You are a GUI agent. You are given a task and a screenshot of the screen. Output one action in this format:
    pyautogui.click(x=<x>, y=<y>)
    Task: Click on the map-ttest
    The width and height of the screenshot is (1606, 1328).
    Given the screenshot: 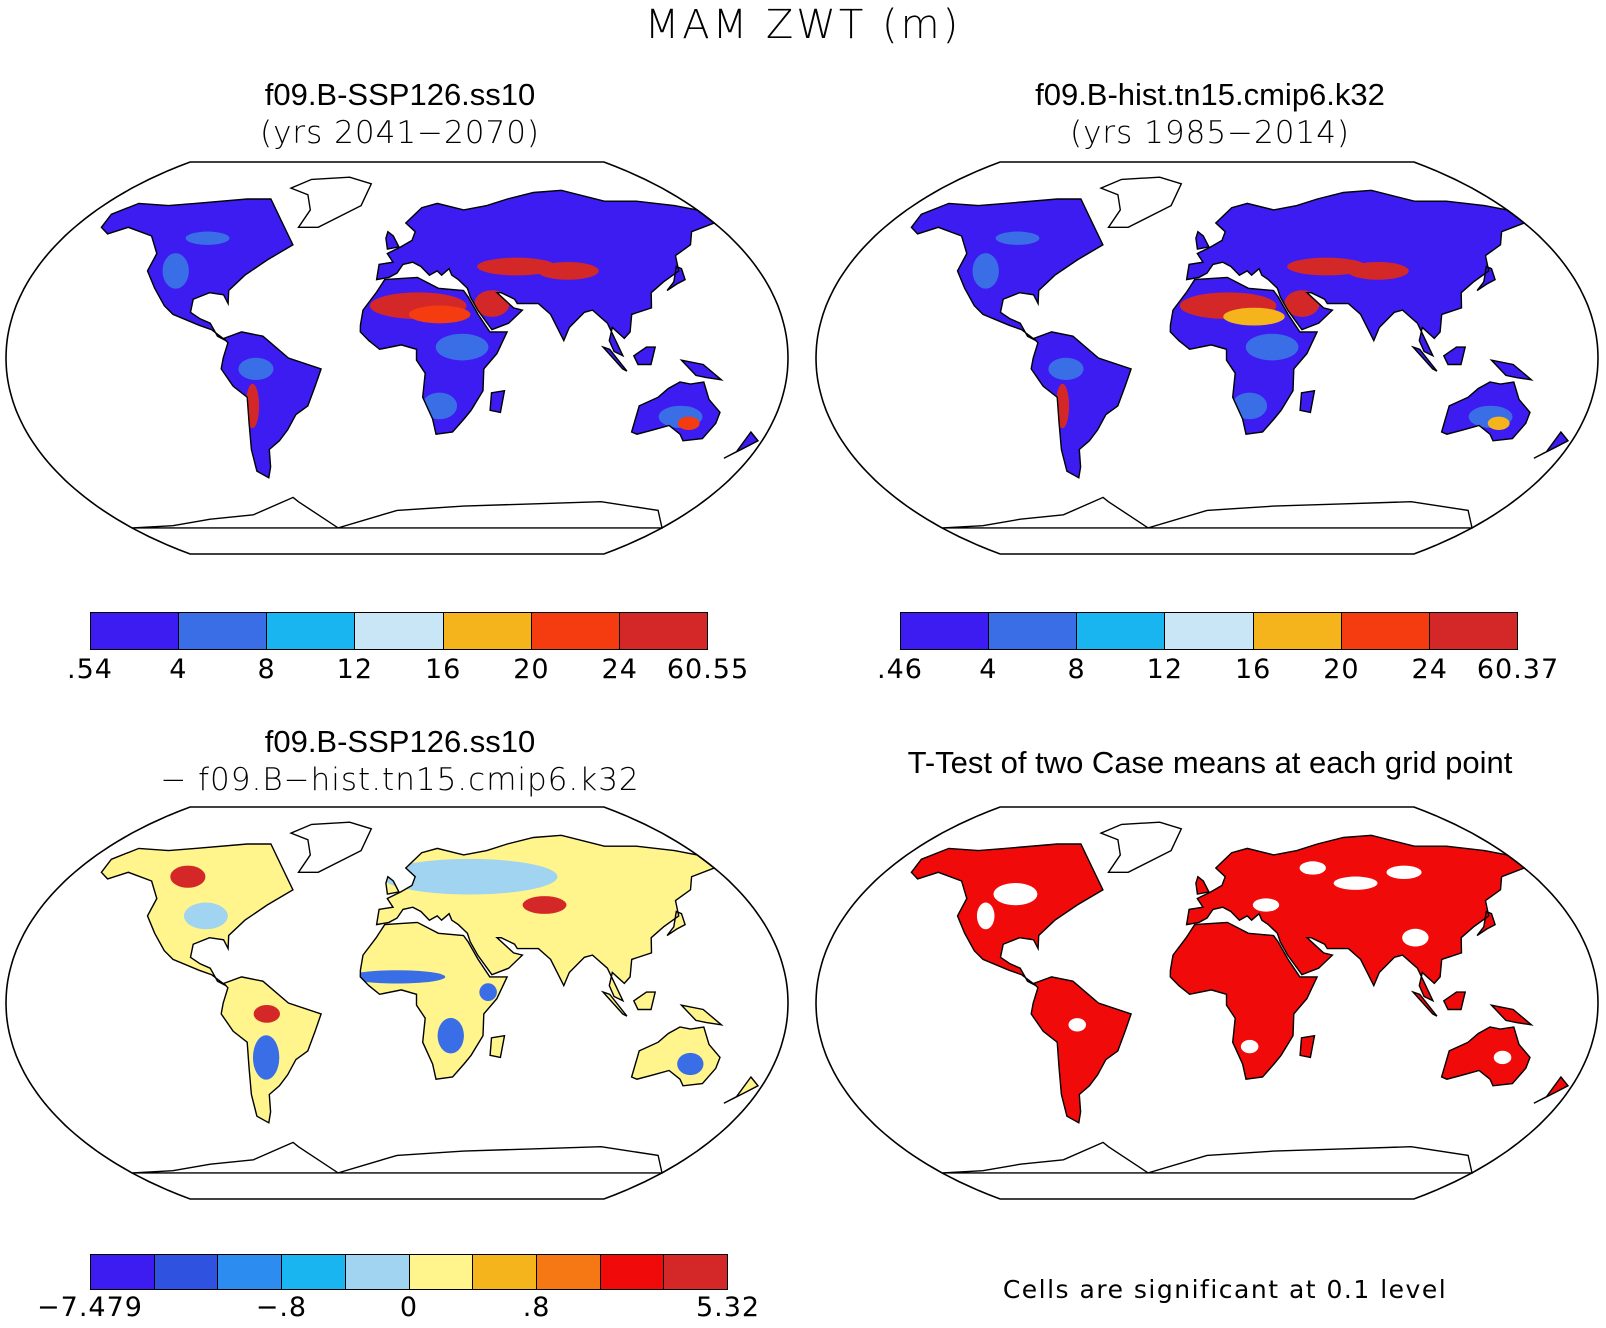 What is the action you would take?
    pyautogui.click(x=1207, y=1003)
    